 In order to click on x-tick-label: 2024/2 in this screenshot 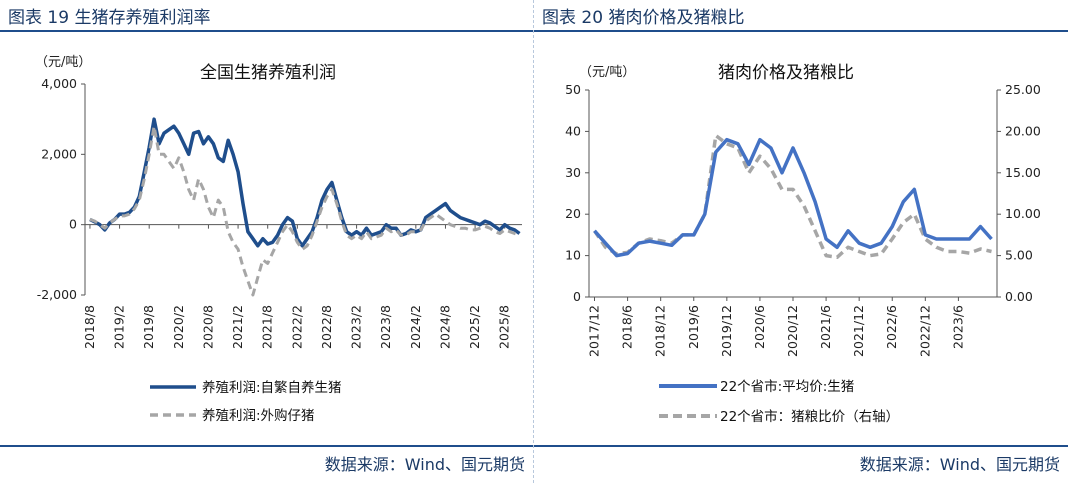, I will do `click(415, 327)`.